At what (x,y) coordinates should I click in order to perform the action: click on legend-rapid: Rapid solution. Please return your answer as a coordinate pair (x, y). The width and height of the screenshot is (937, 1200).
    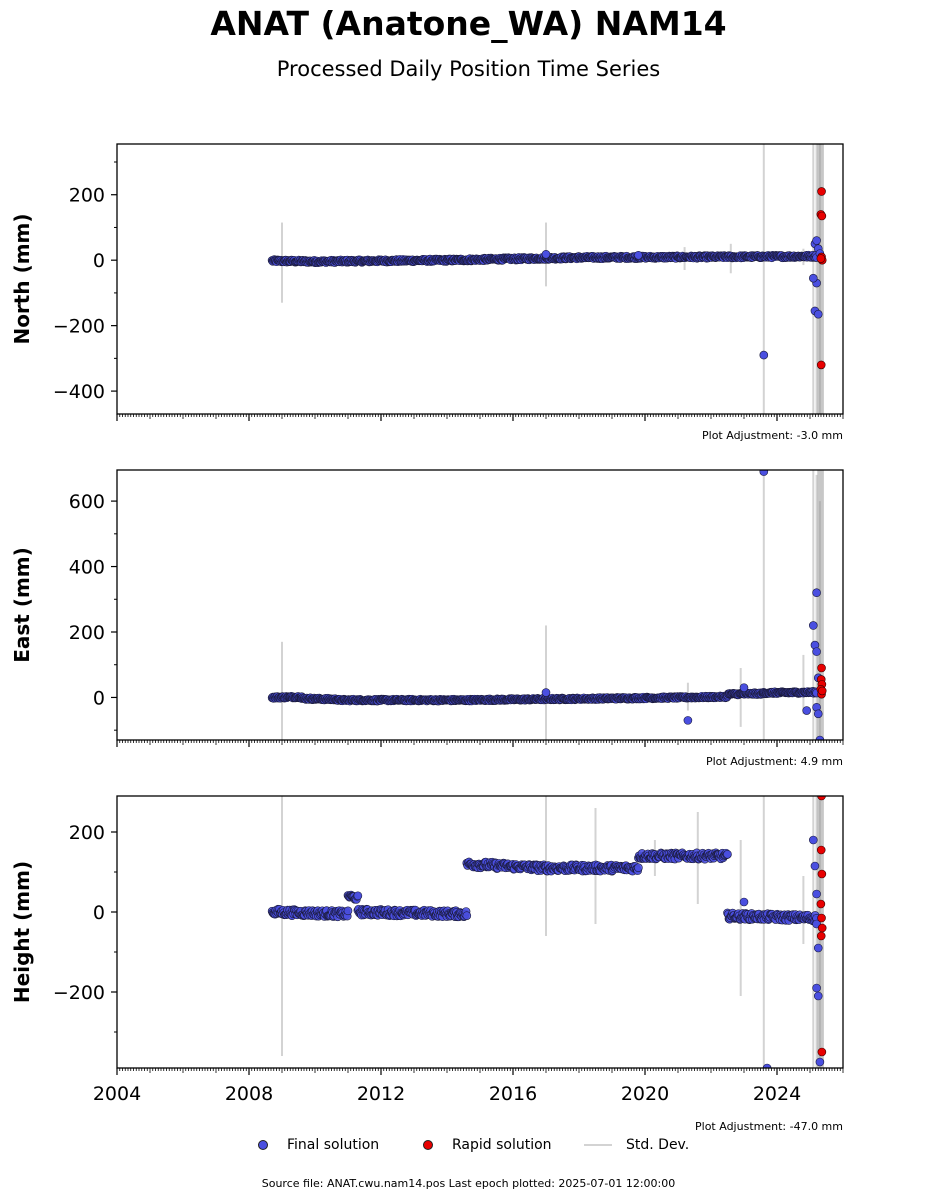
    Looking at the image, I should click on (487, 1145).